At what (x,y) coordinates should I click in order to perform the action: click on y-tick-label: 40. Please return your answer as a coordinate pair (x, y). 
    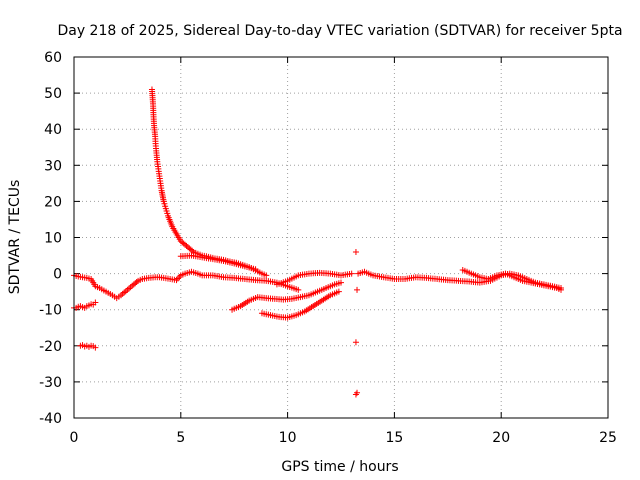
    Looking at the image, I should click on (53, 130).